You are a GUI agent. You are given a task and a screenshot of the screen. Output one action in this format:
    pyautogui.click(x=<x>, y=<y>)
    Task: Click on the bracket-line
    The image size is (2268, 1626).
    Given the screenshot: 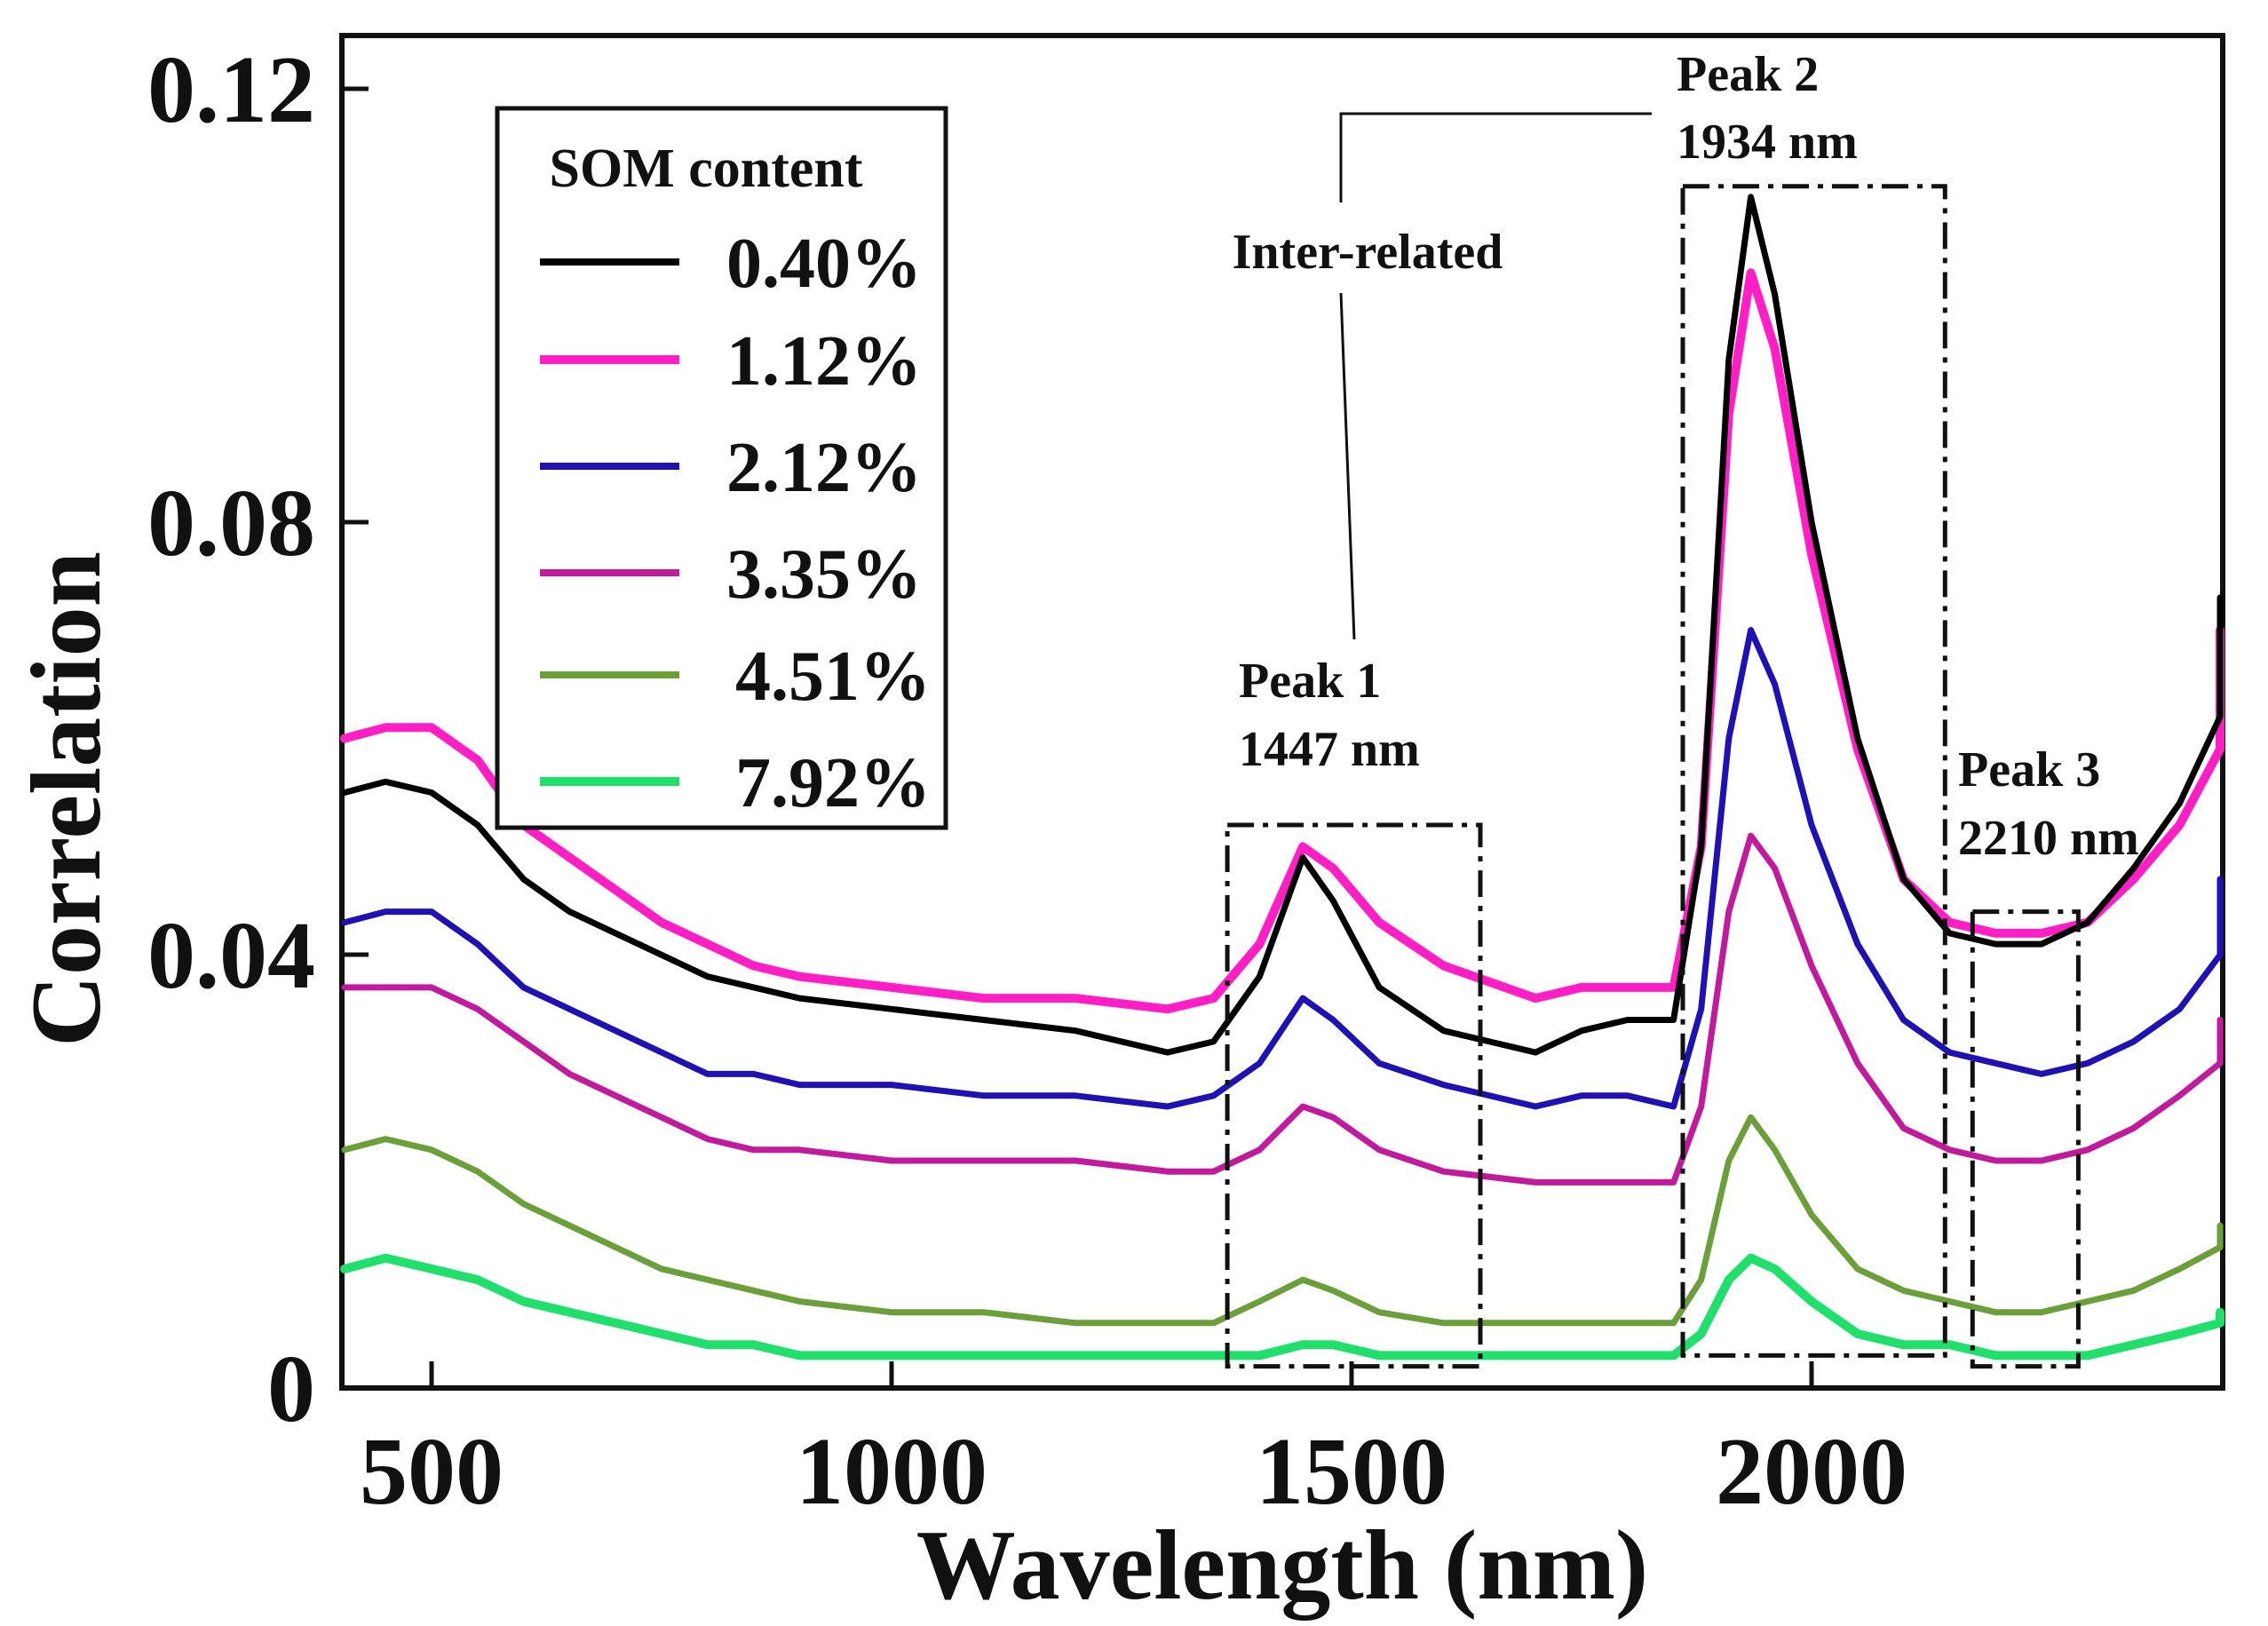 What is the action you would take?
    pyautogui.click(x=1496, y=157)
    